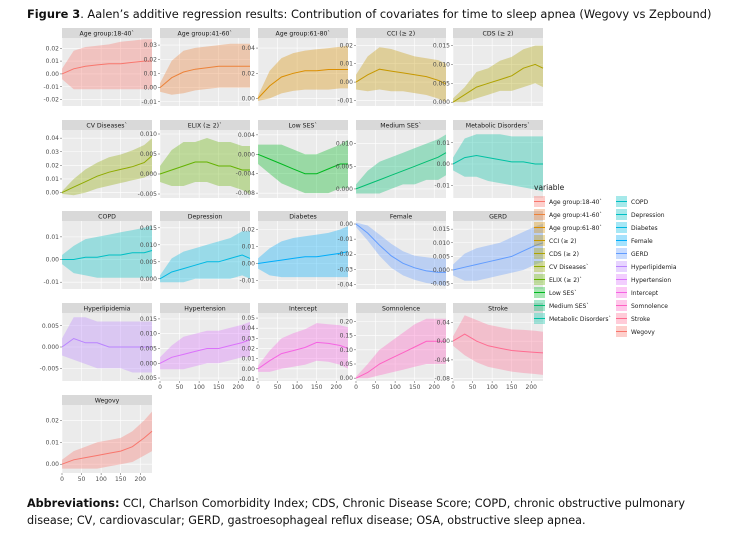  I want to click on legend-label: Medium SES`, so click(569, 306).